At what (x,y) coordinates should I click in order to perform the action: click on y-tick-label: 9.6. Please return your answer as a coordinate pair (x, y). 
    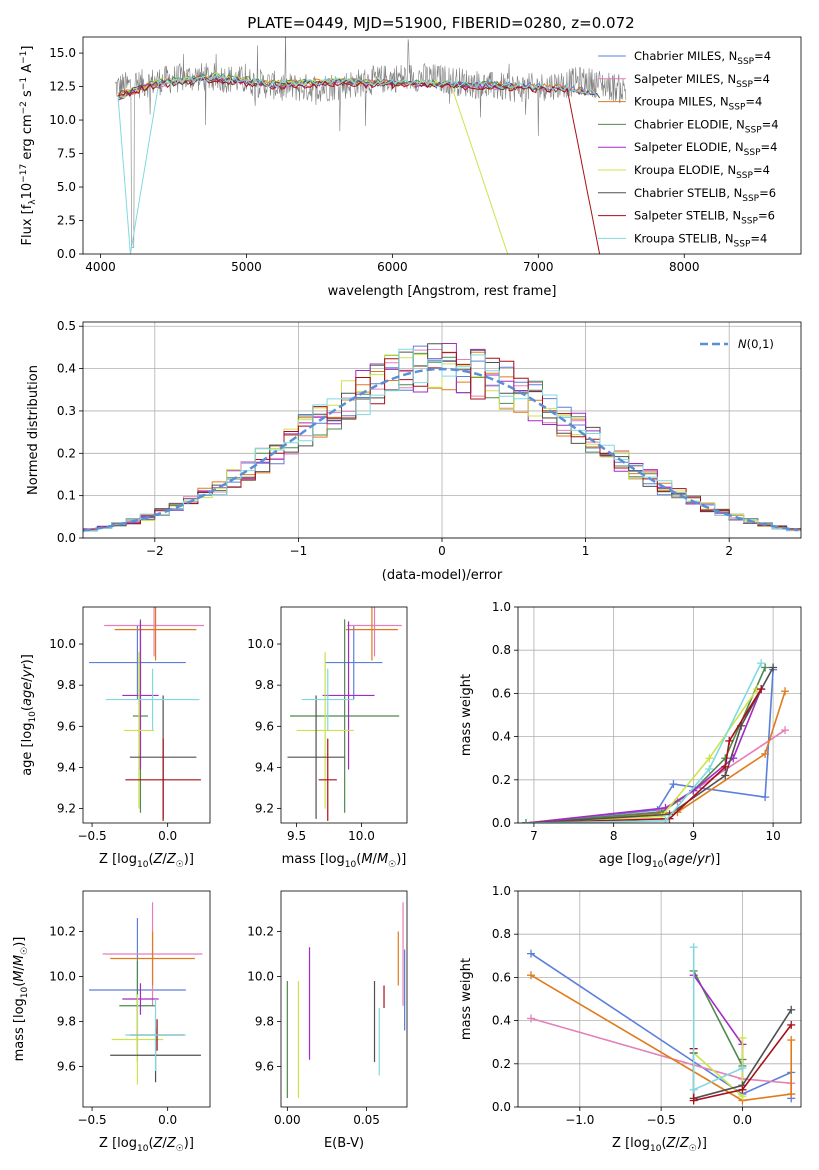
    Looking at the image, I should click on (264, 1067).